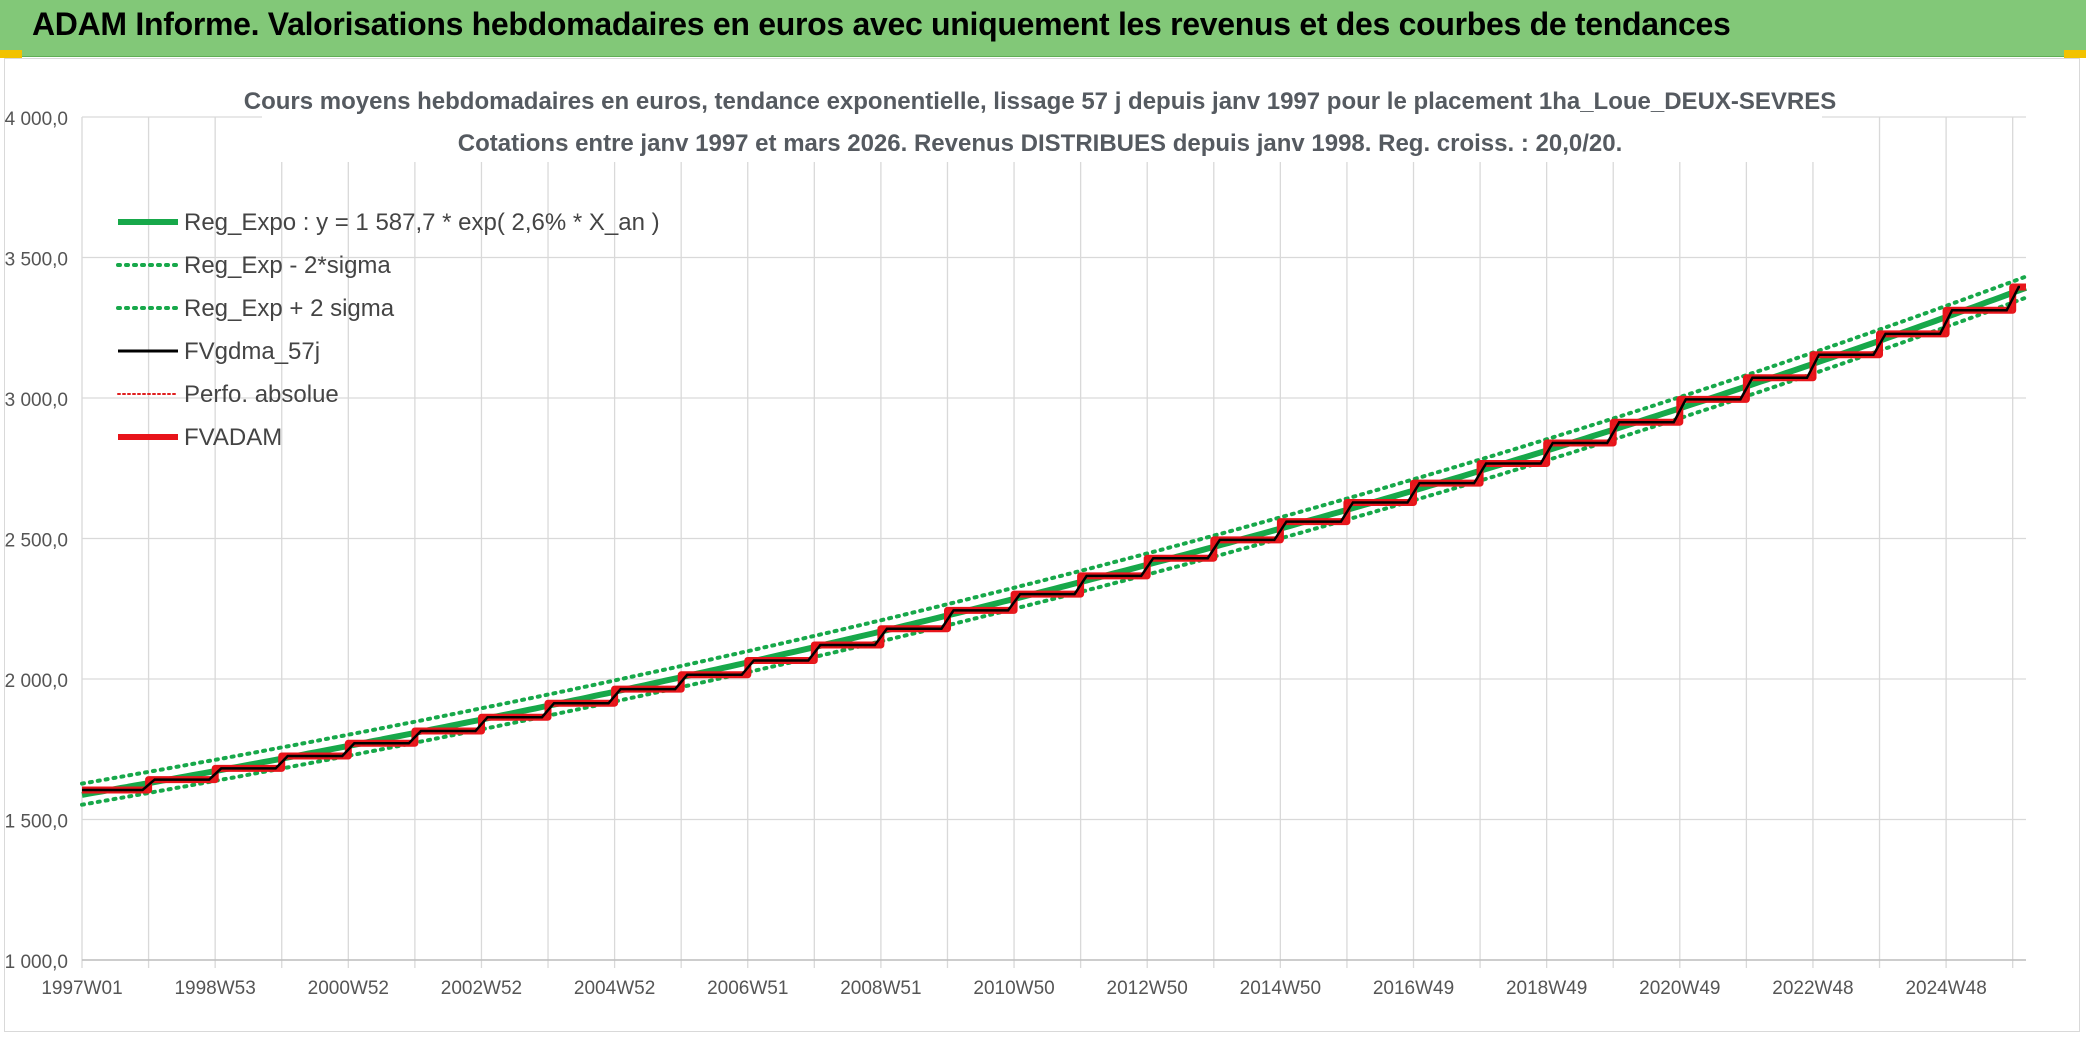 Image resolution: width=2086 pixels, height=1038 pixels. Describe the element at coordinates (1679, 988) in the screenshot. I see `x-tick-label: 2020W49` at that location.